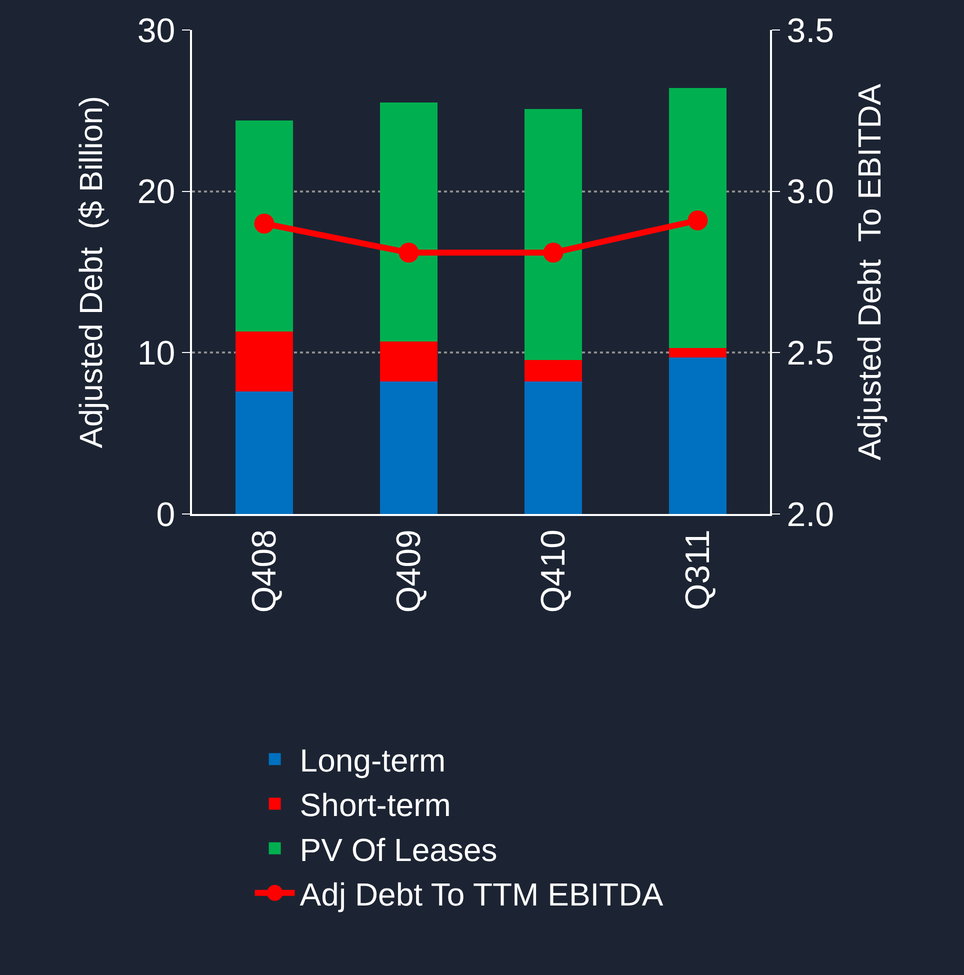 The height and width of the screenshot is (975, 964). Describe the element at coordinates (373, 760) in the screenshot. I see `legend-label: Long-term` at that location.